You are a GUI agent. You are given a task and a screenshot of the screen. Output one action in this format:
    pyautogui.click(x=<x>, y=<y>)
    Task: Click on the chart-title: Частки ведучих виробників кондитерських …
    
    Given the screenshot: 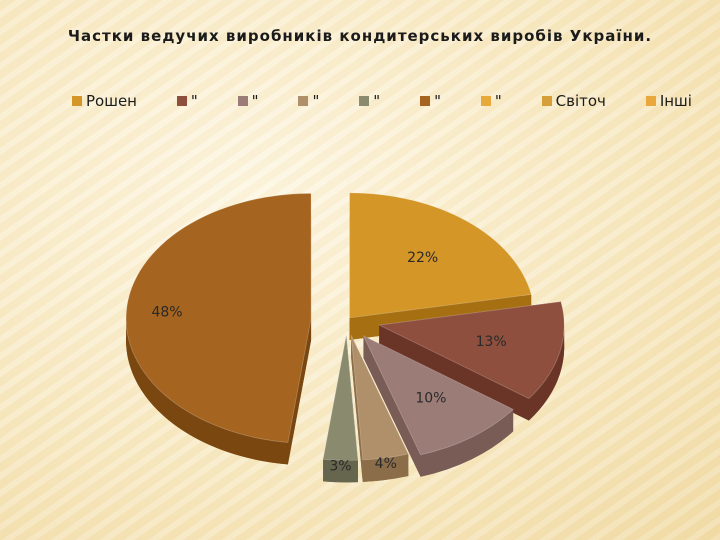 What is the action you would take?
    pyautogui.click(x=360, y=36)
    